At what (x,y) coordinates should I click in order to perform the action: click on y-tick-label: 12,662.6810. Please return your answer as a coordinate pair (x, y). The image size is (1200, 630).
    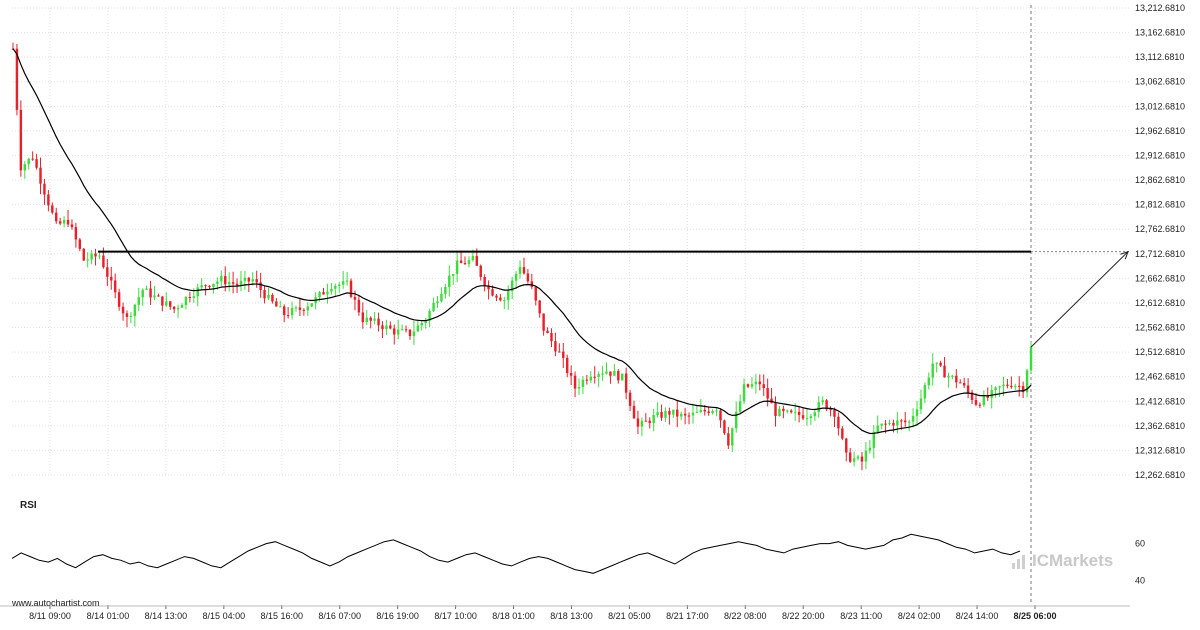
    Looking at the image, I should click on (1160, 278).